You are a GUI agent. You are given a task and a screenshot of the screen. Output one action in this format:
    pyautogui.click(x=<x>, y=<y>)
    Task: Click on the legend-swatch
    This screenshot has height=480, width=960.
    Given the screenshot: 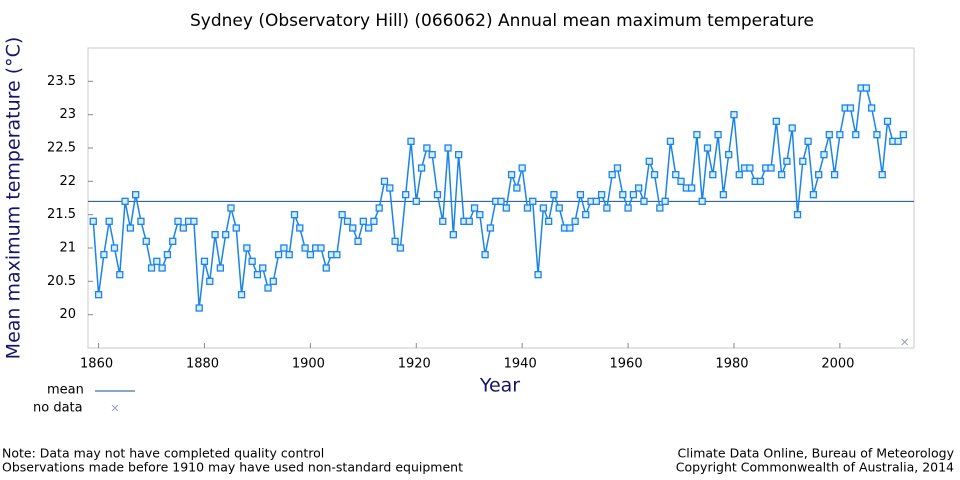 What is the action you would take?
    pyautogui.click(x=115, y=408)
    